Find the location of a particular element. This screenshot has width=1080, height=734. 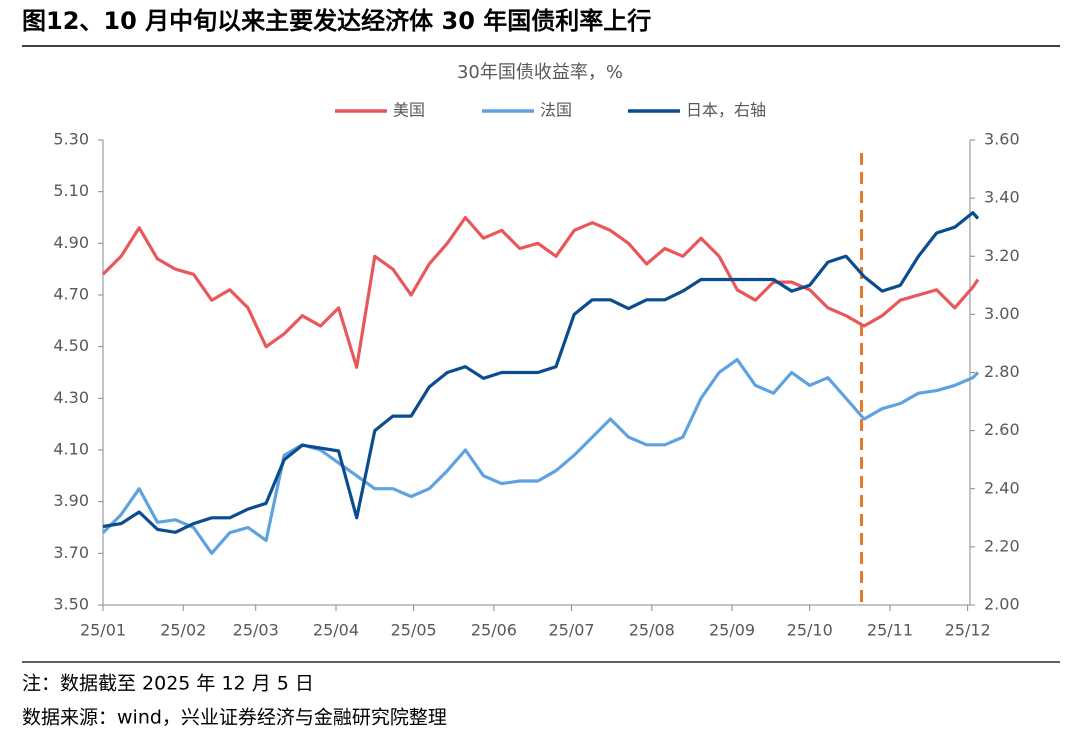

x-tick-label: 25/06 is located at coordinates (494, 630).